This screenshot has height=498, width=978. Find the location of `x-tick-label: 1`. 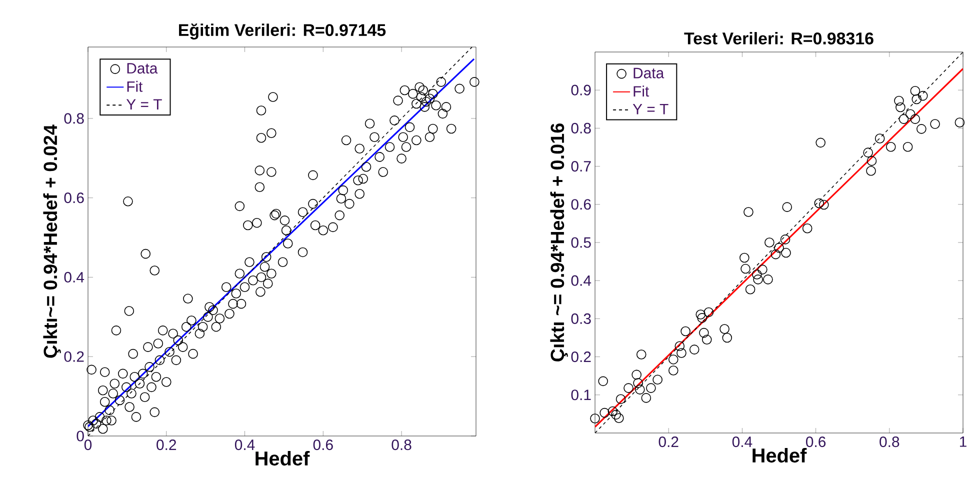

x-tick-label: 1 is located at coordinates (963, 441).